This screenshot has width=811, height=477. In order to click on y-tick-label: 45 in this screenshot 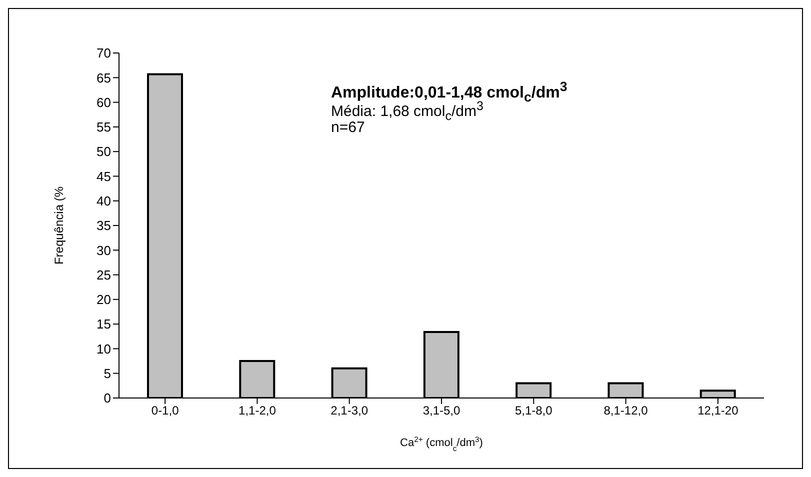, I will do `click(103, 176)`.